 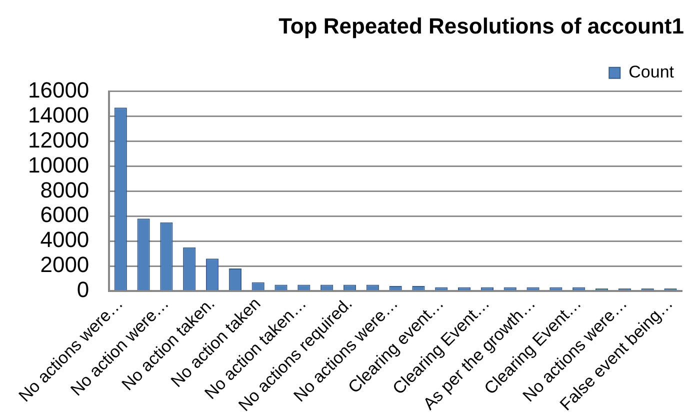 What do you see at coordinates (59, 139) in the screenshot?
I see `y-tick-label: 12000` at bounding box center [59, 139].